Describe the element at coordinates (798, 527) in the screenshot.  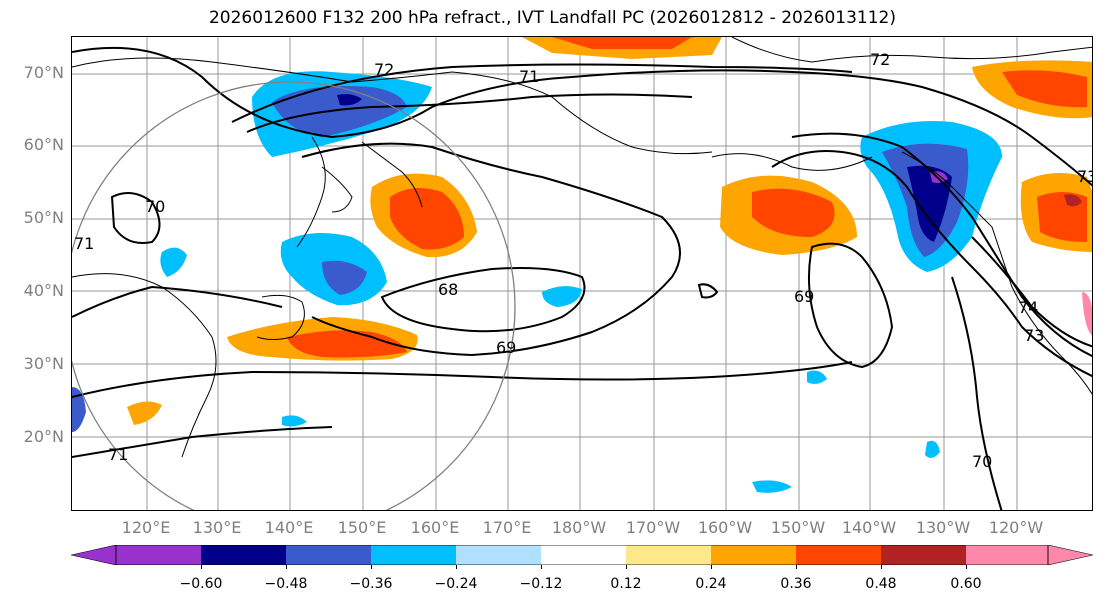
I see `lon-label: 150°W` at that location.